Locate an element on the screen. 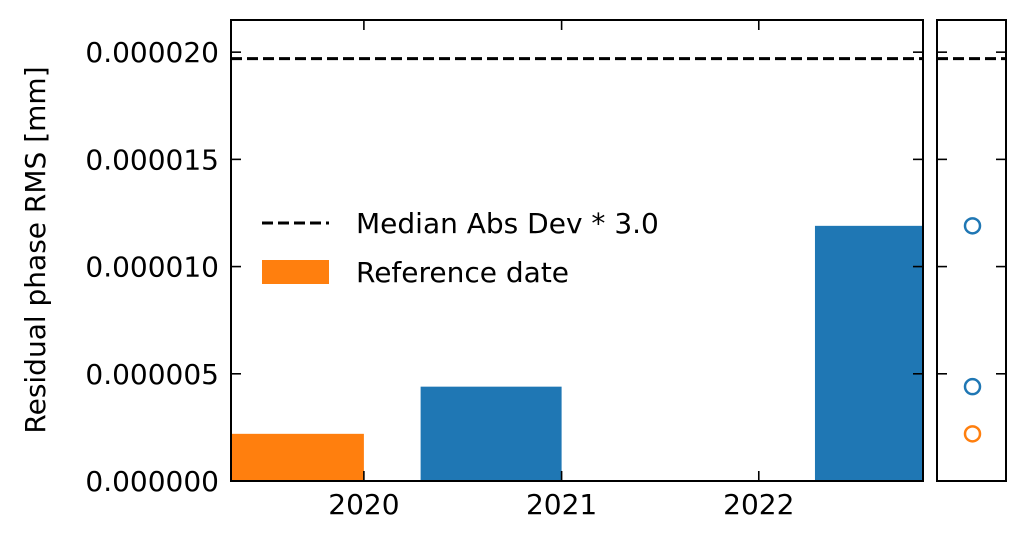  y-tick-label: 0.000020 is located at coordinates (152, 52).